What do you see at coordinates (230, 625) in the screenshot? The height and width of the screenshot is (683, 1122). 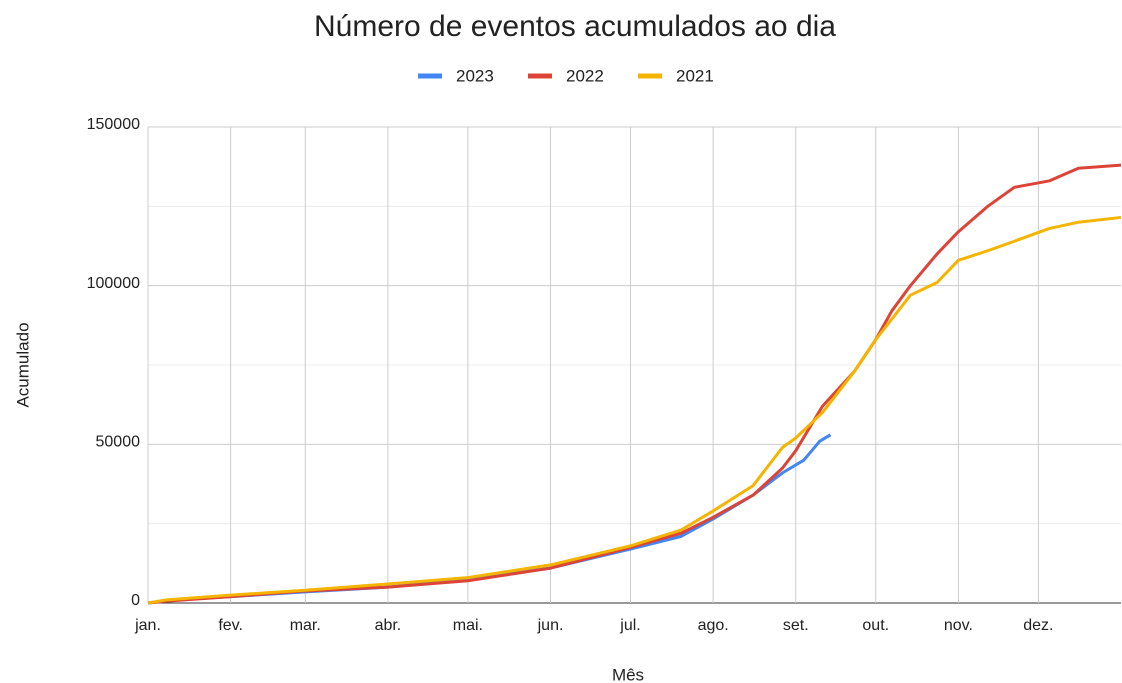 I see `x-tick-label: fev.` at bounding box center [230, 625].